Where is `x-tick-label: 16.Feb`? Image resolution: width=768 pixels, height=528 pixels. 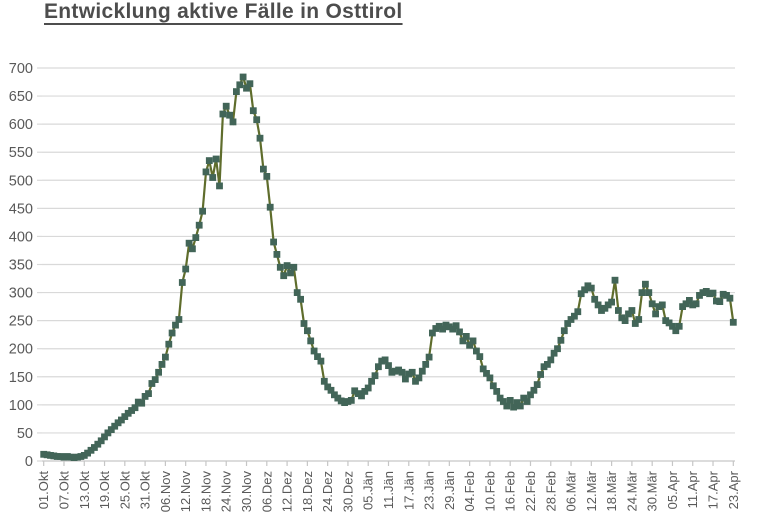 x-tick-label: 16.Feb is located at coordinates (510, 491).